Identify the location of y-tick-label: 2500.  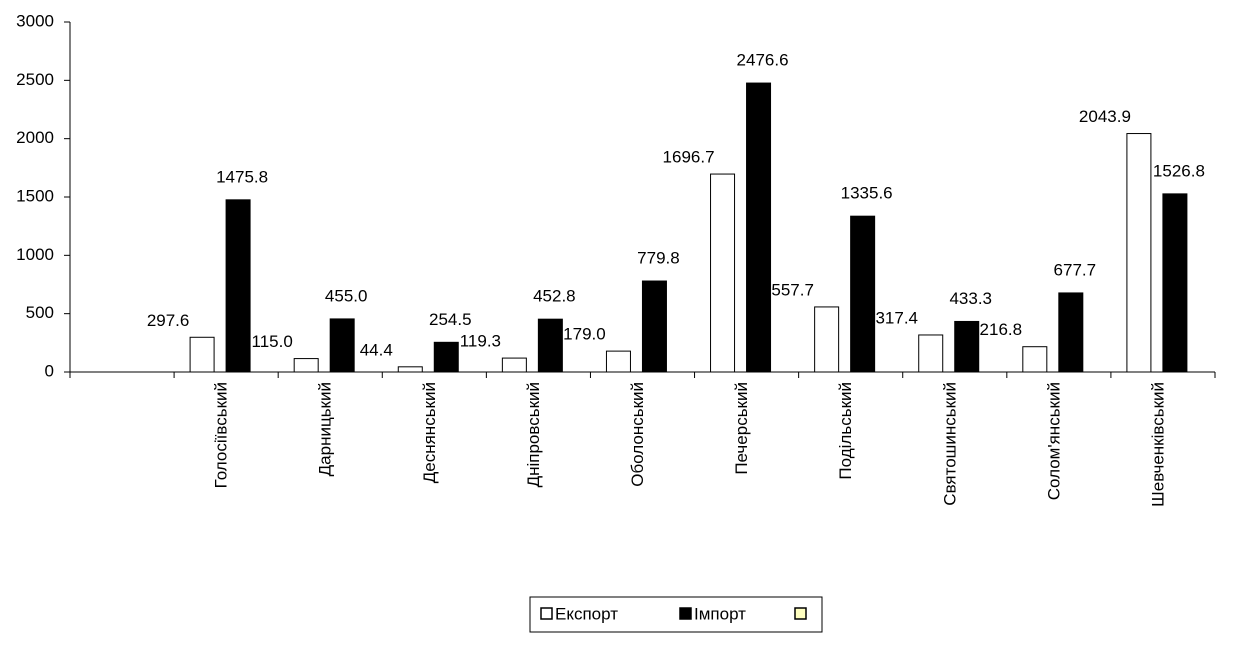
(35, 79).